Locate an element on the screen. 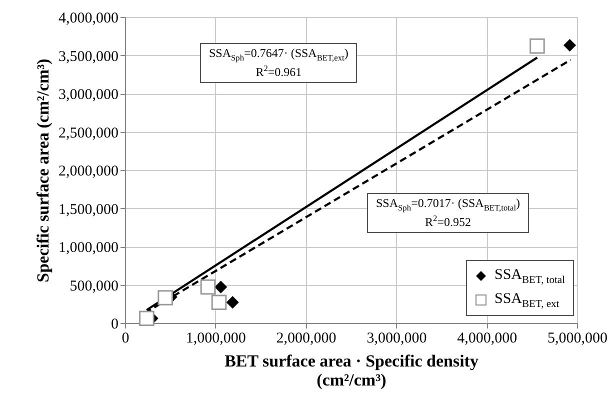 The height and width of the screenshot is (409, 614). y-tick-label: 500,000 is located at coordinates (94, 286).